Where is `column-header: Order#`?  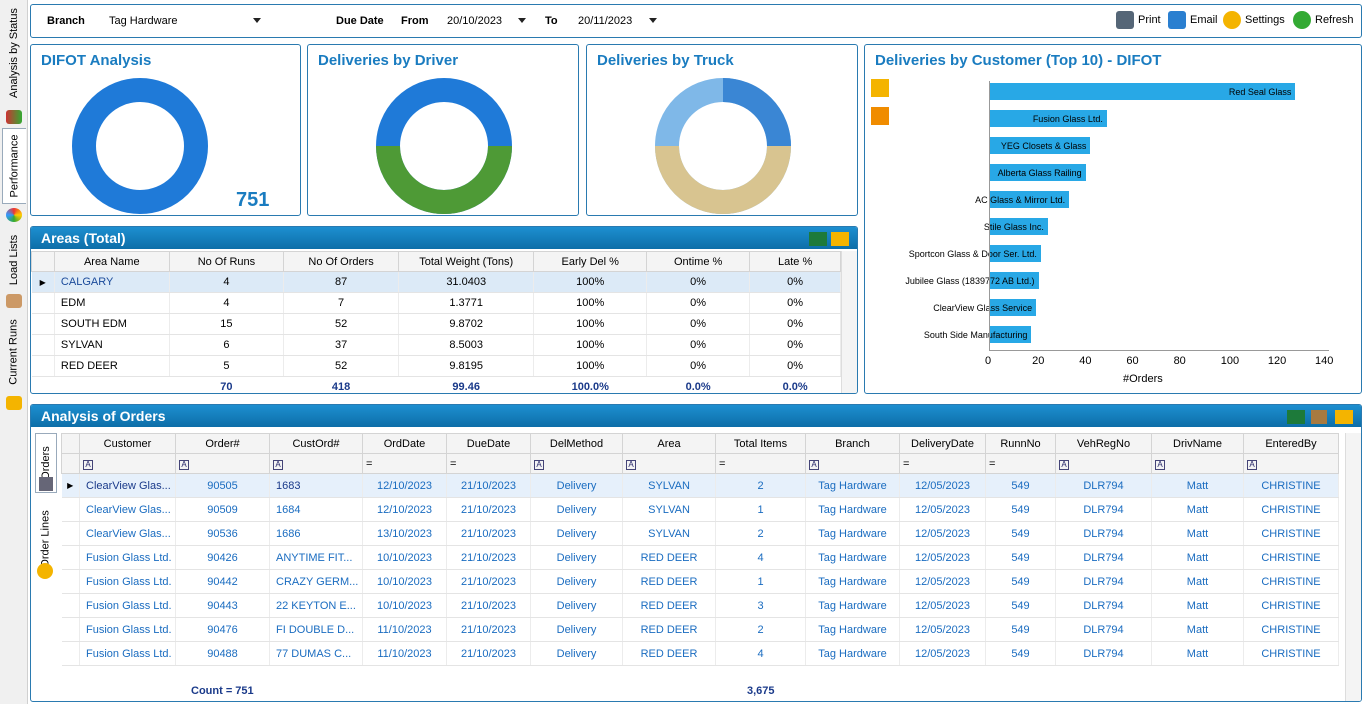
column-header: Order# is located at coordinates (222, 443).